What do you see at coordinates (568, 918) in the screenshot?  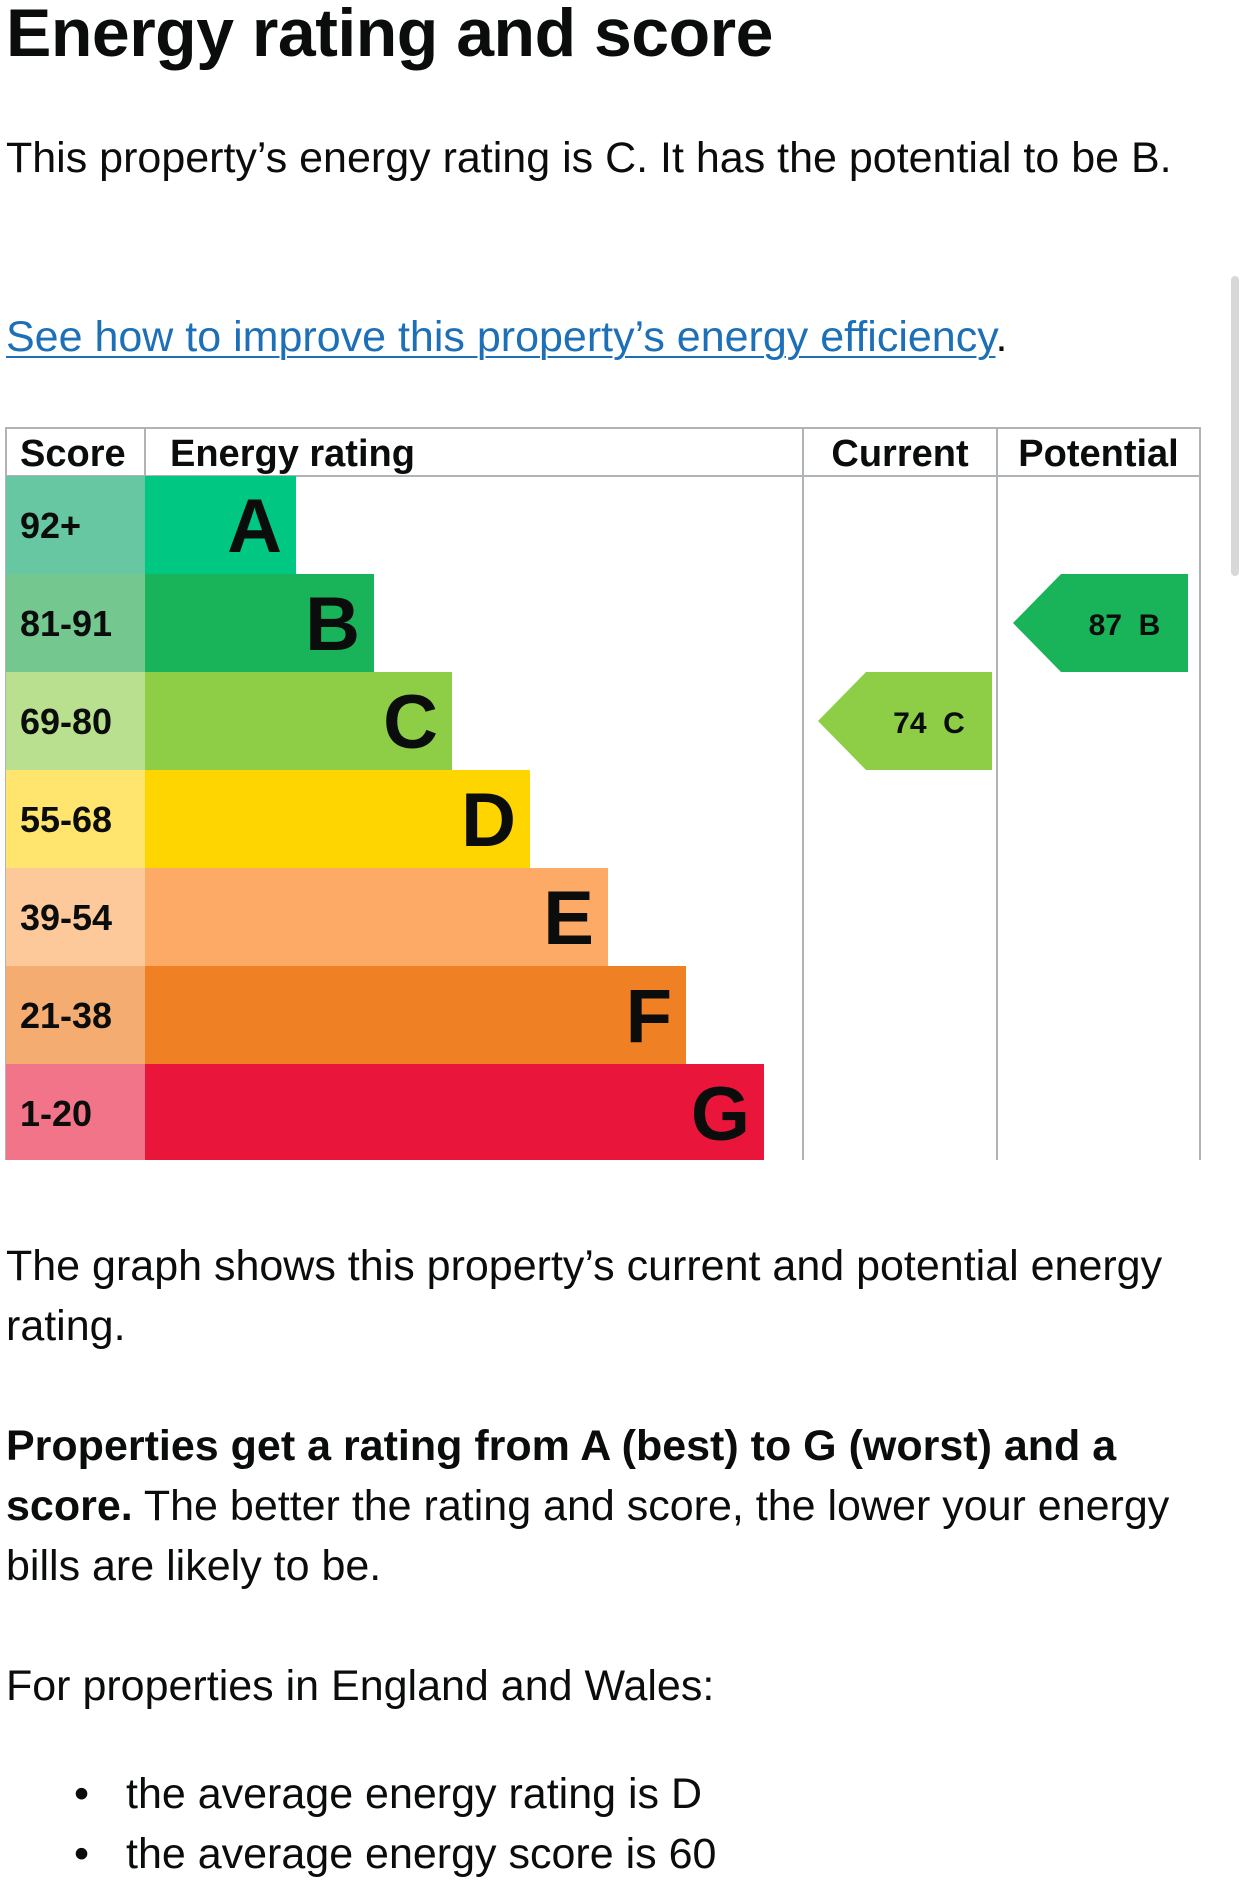 I see `rating-letter-e: E` at bounding box center [568, 918].